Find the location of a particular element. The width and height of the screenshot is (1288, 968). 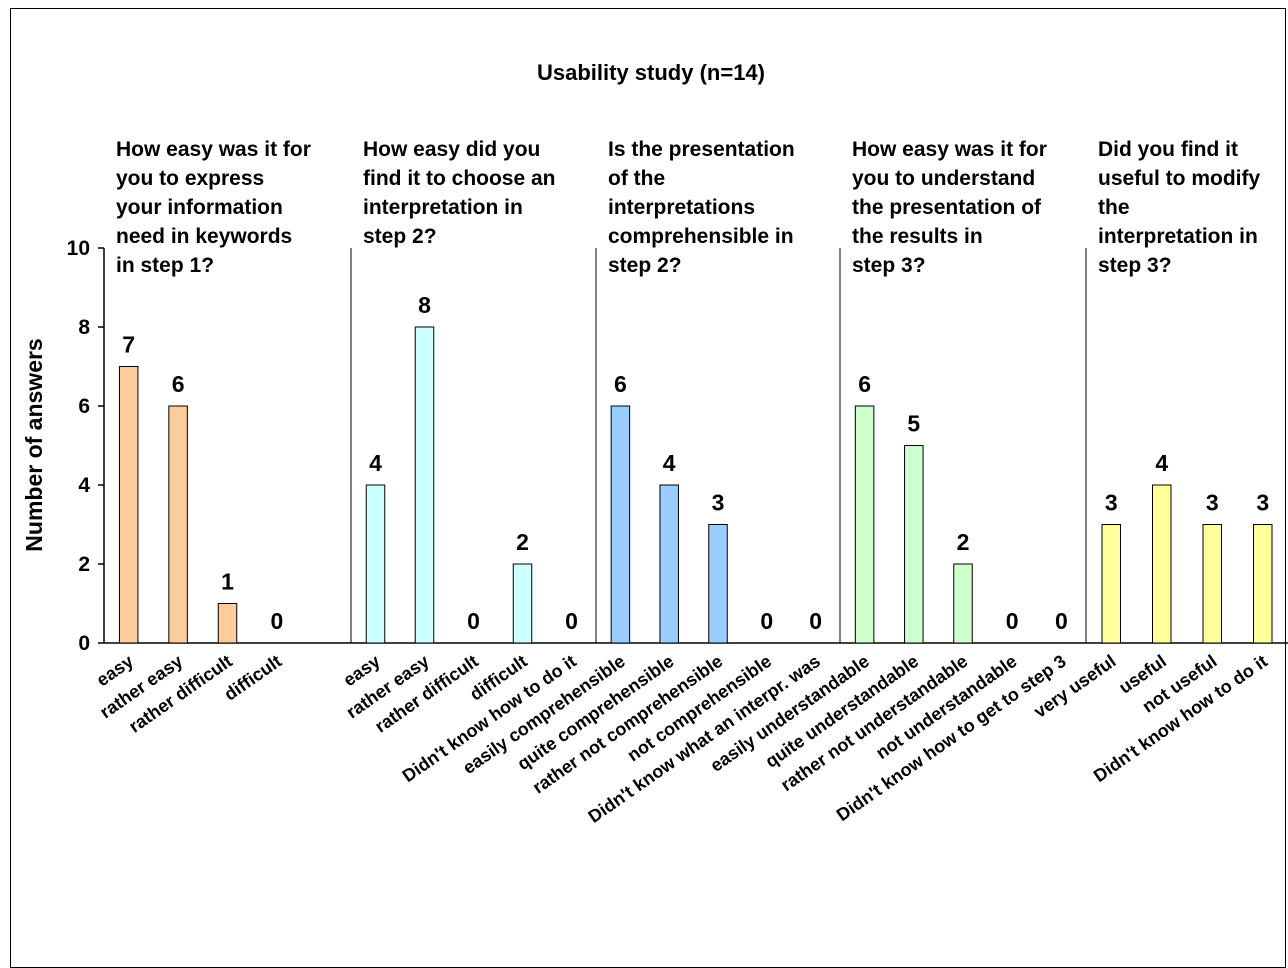

data-label: 7 is located at coordinates (128, 345).